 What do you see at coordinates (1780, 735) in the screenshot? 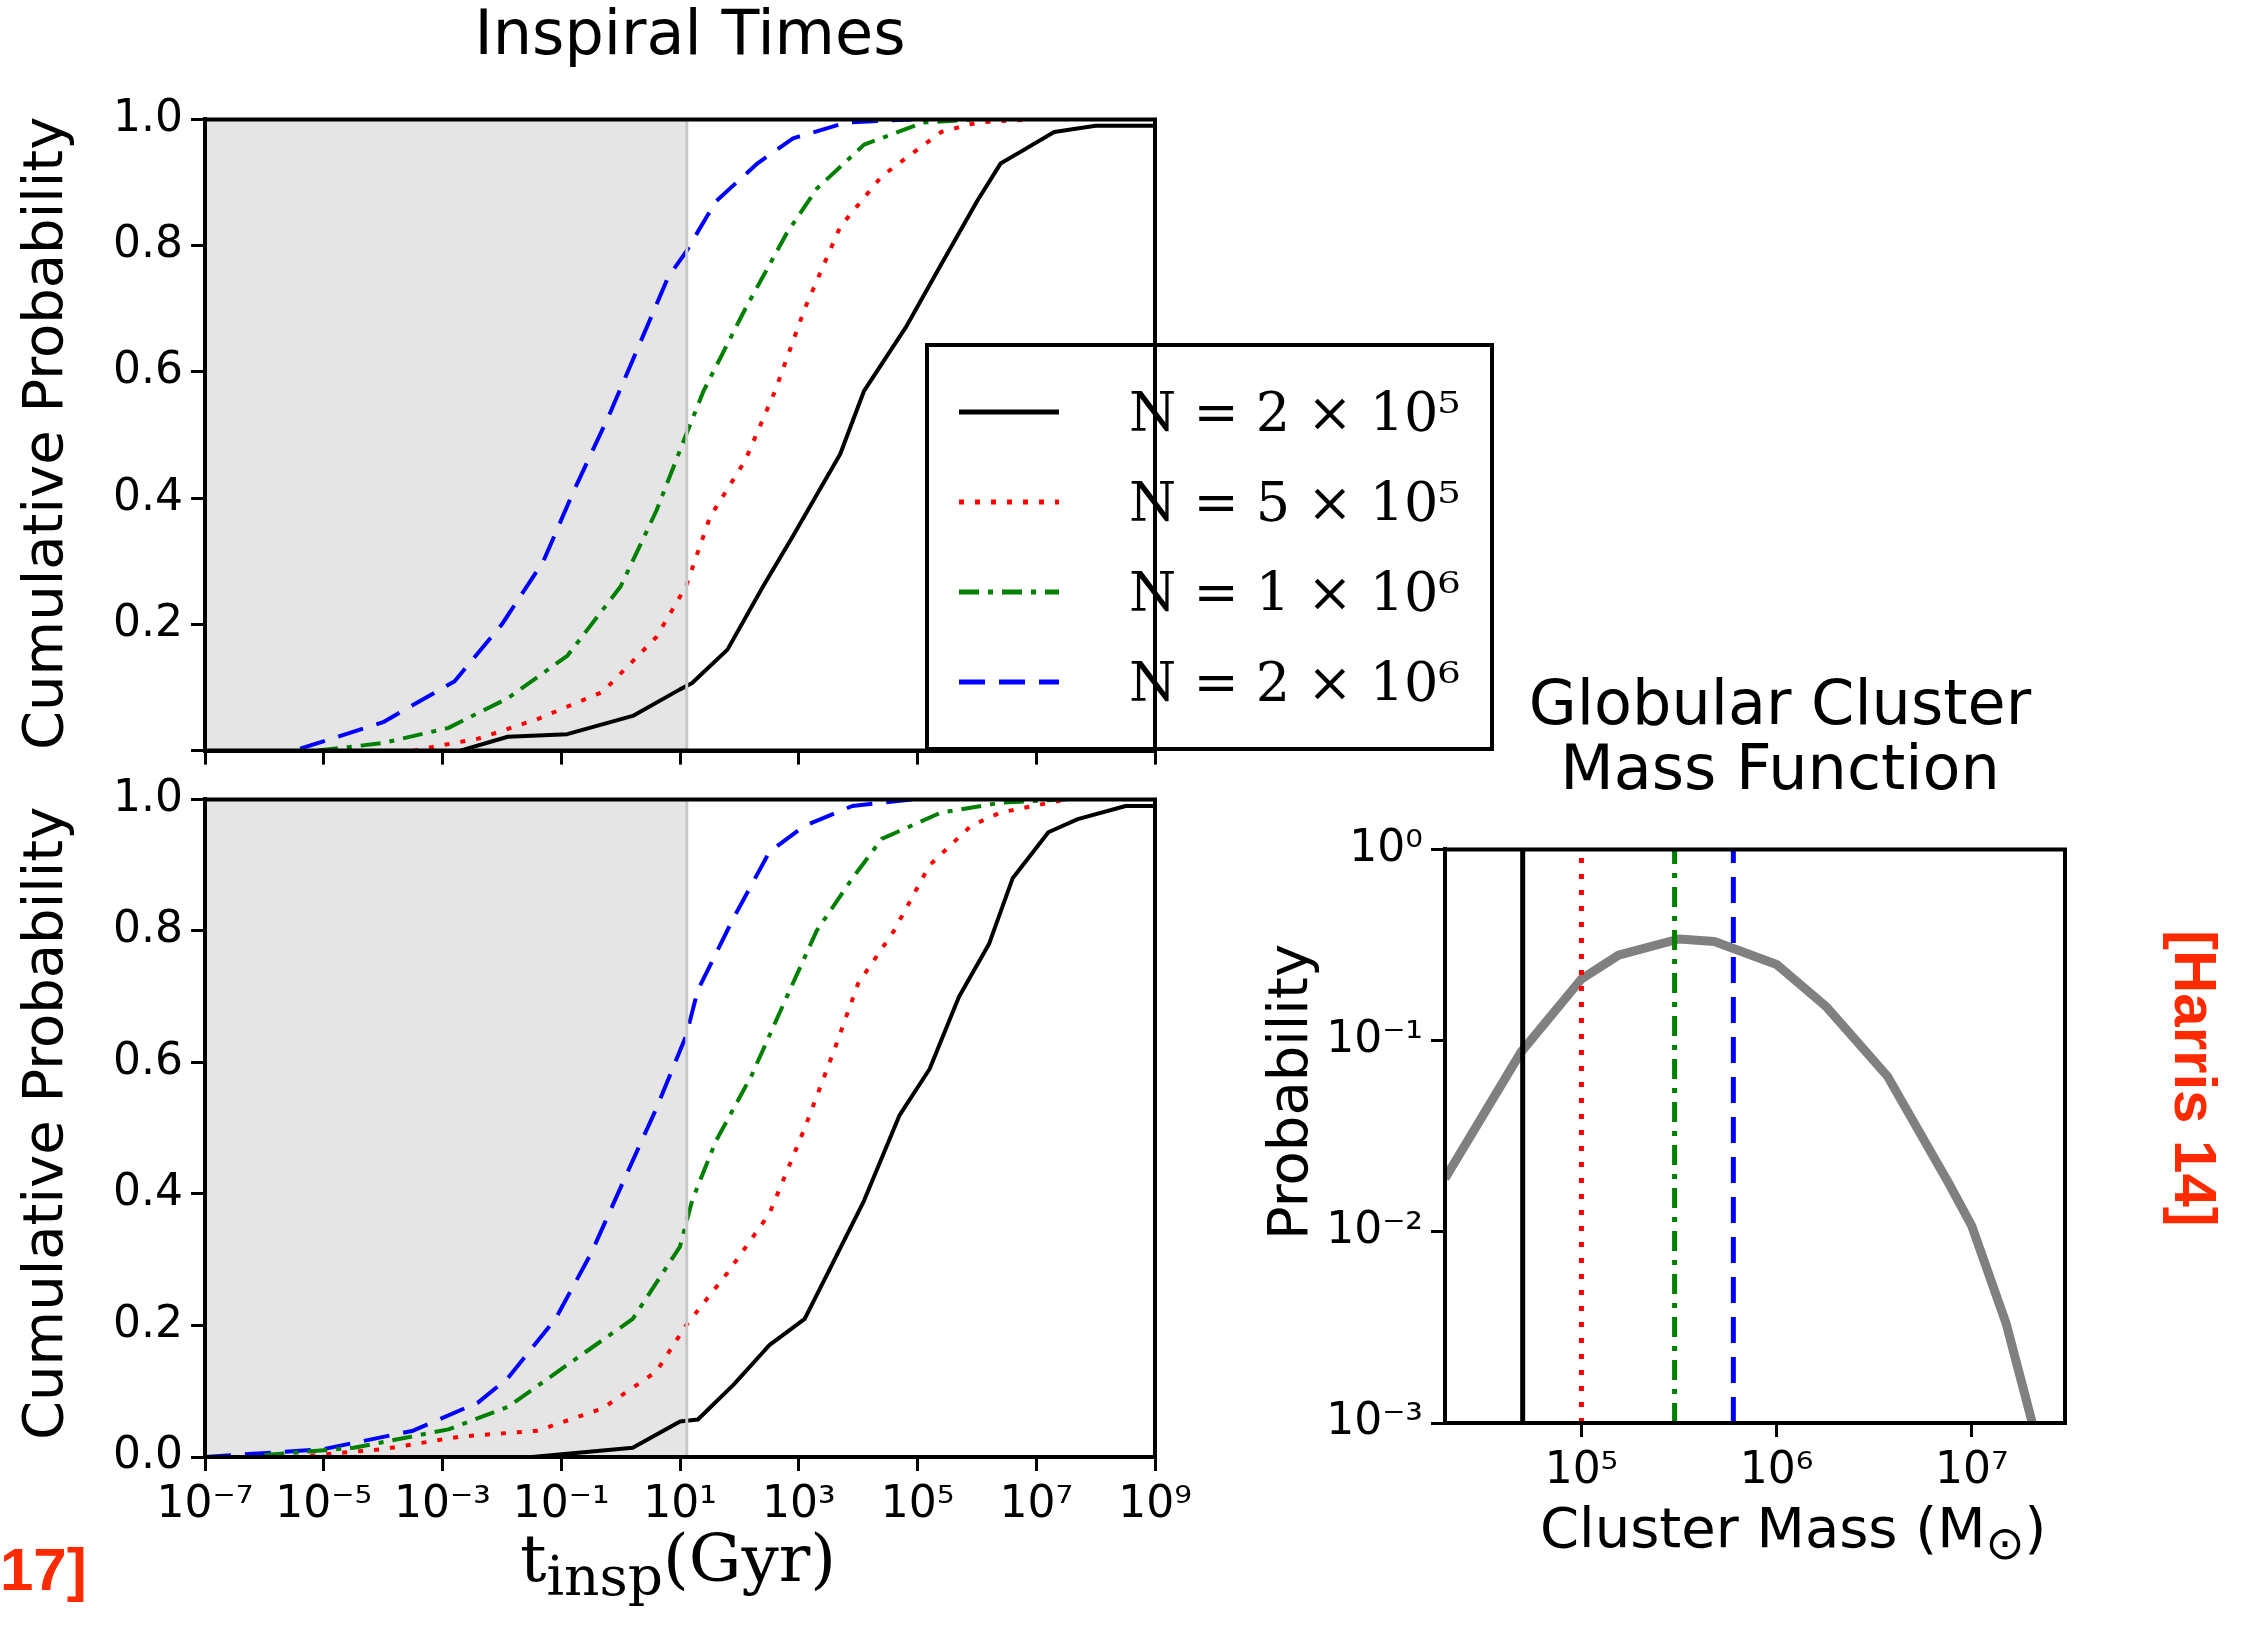
I see `chart-title: Globular Cluster Mass Function` at bounding box center [1780, 735].